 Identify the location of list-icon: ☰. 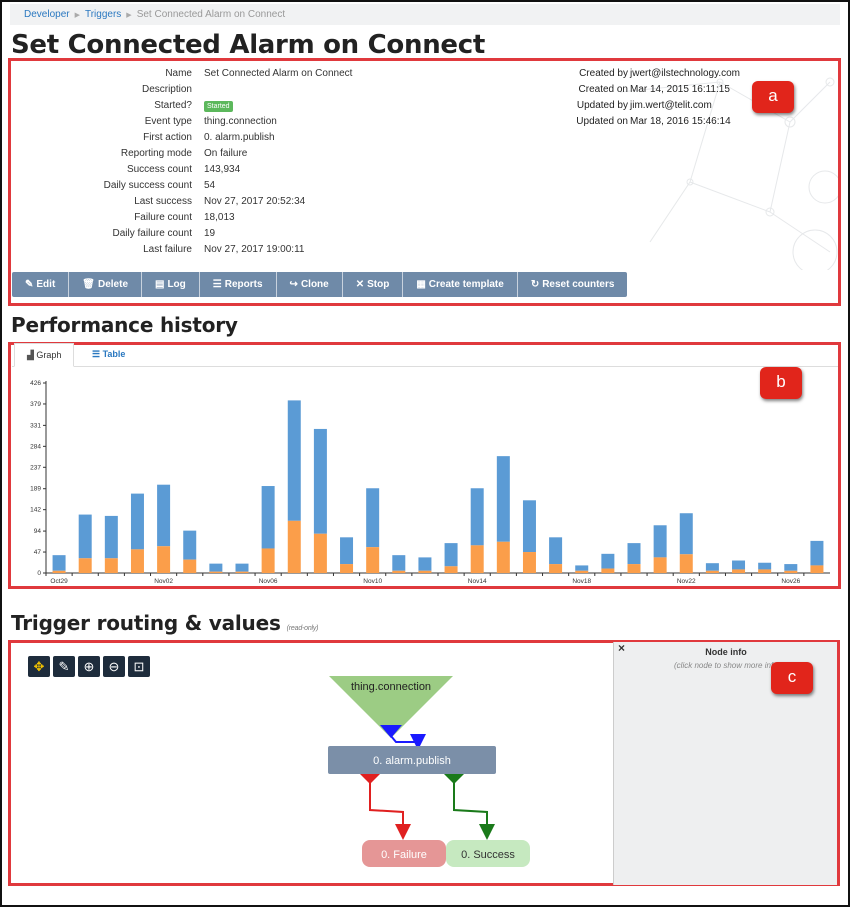
(97, 354).